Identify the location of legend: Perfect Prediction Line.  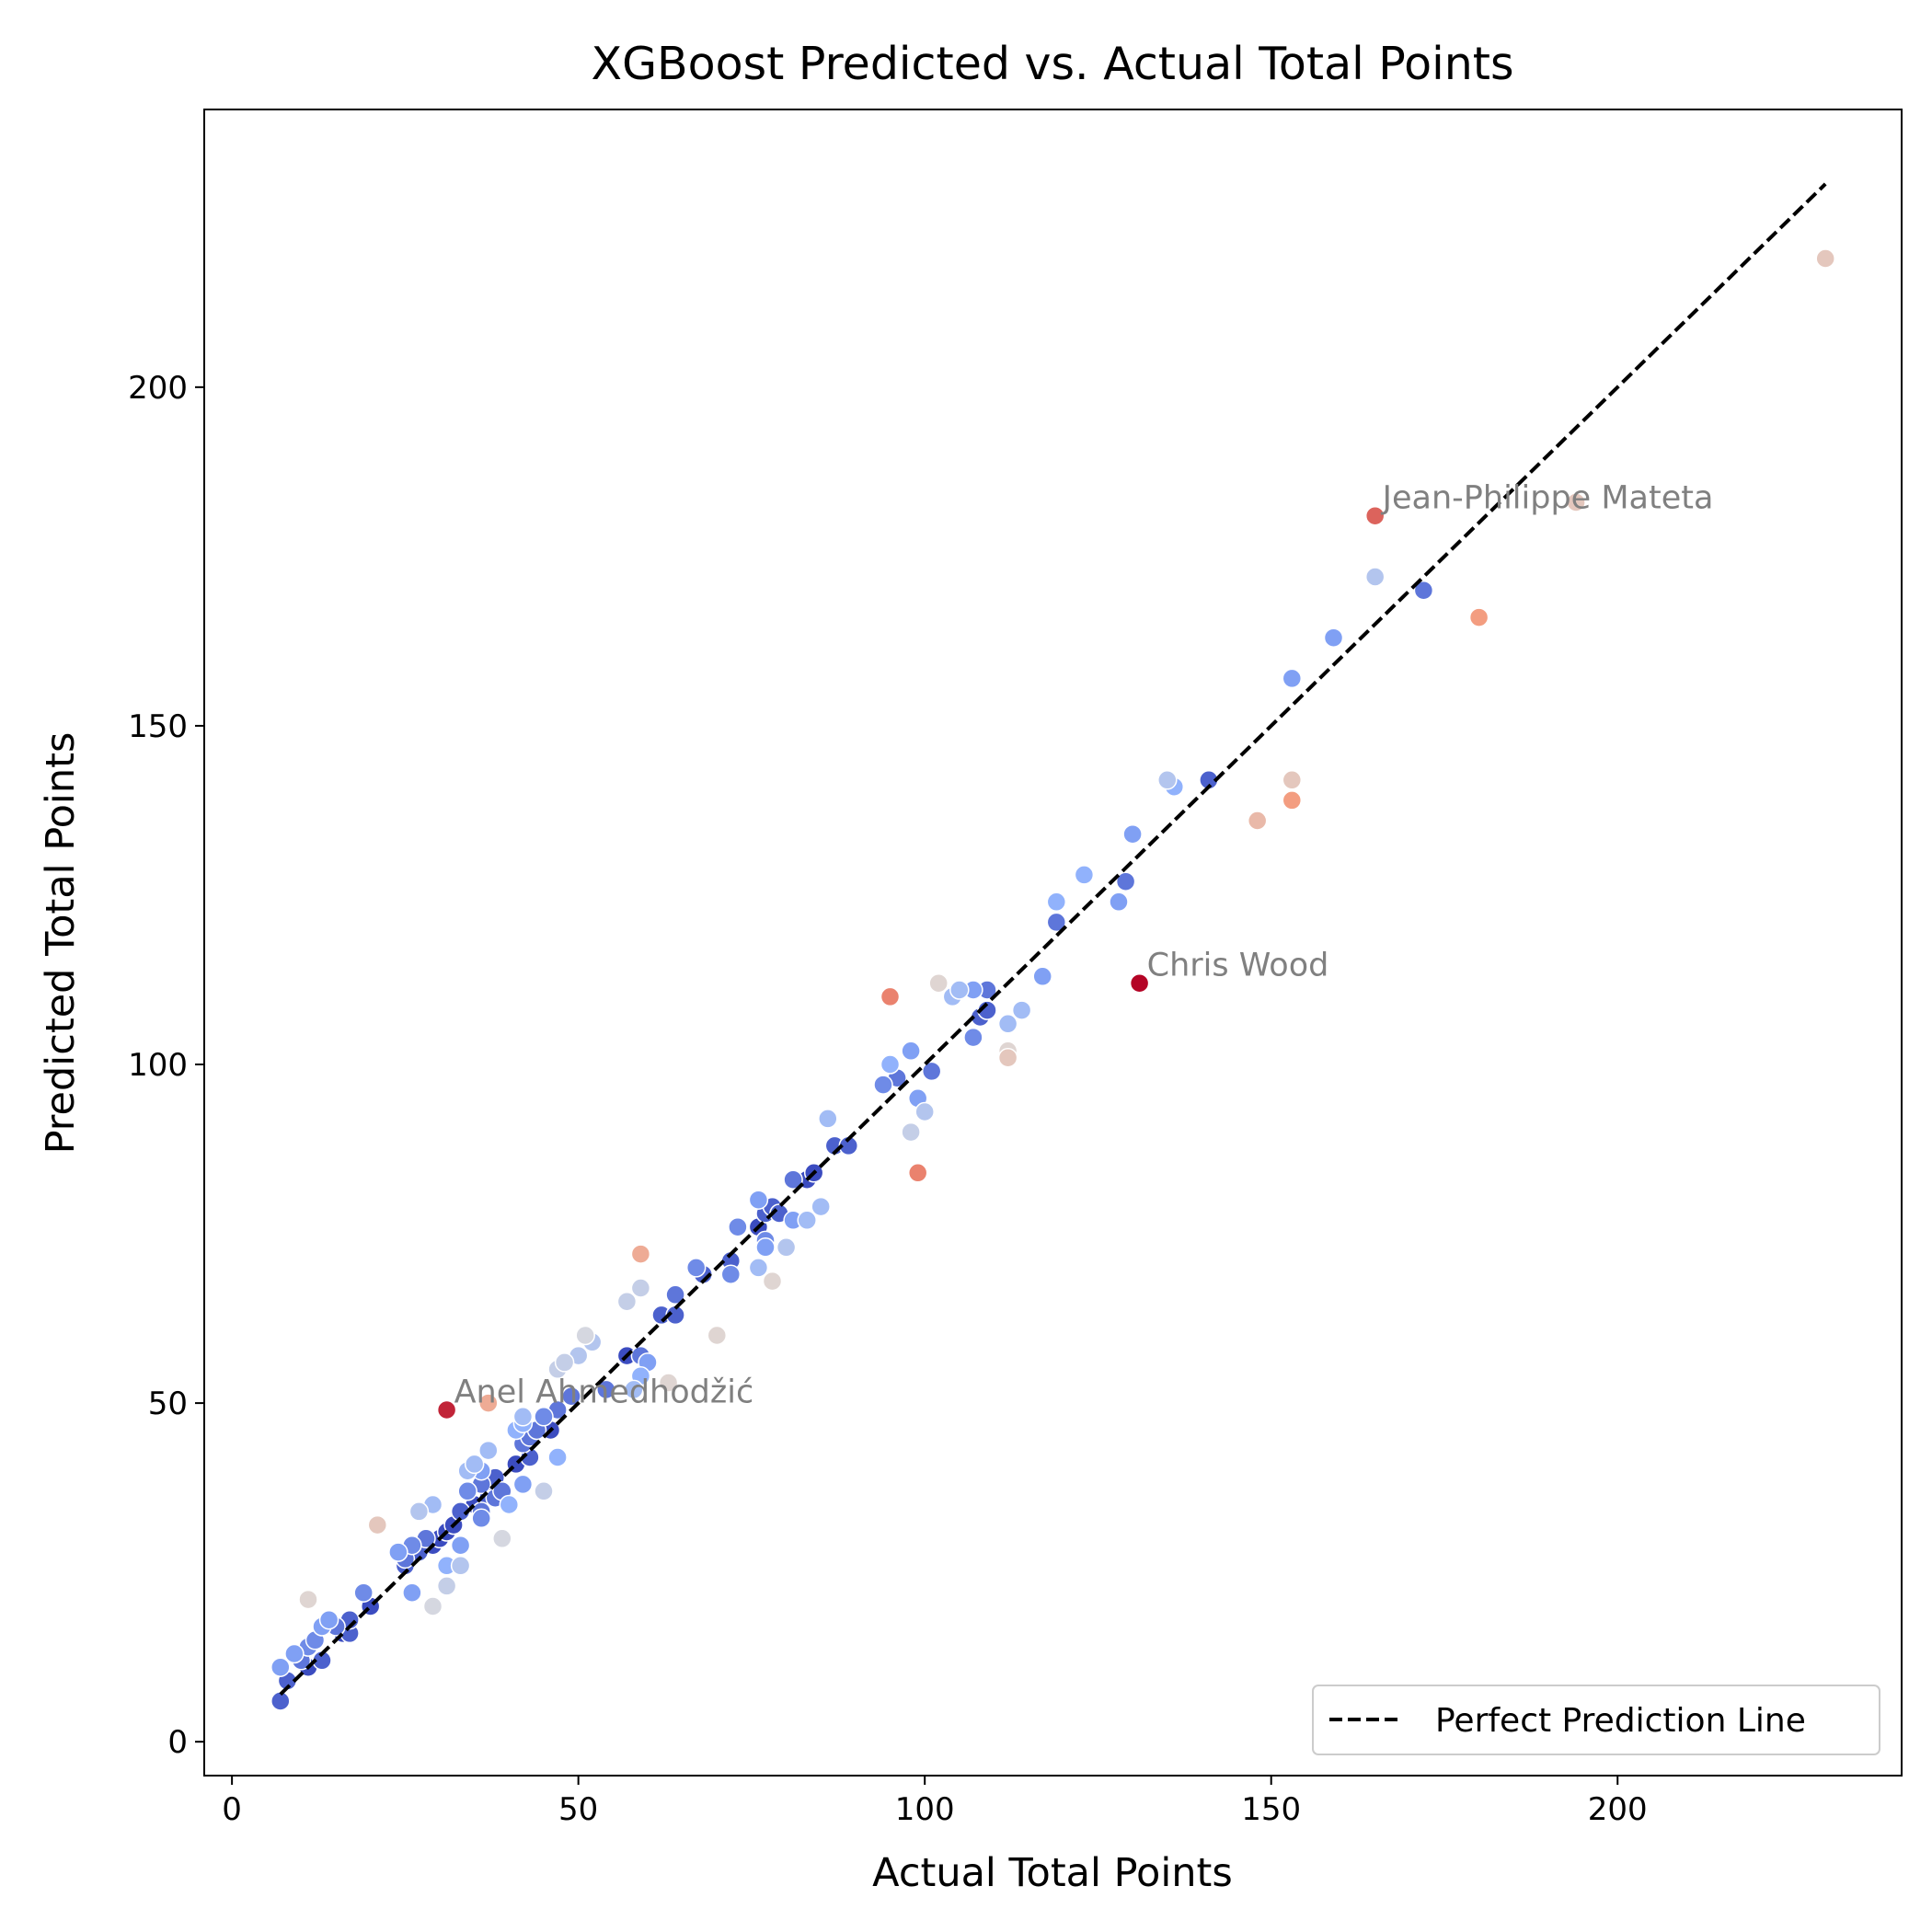
(1596, 1720).